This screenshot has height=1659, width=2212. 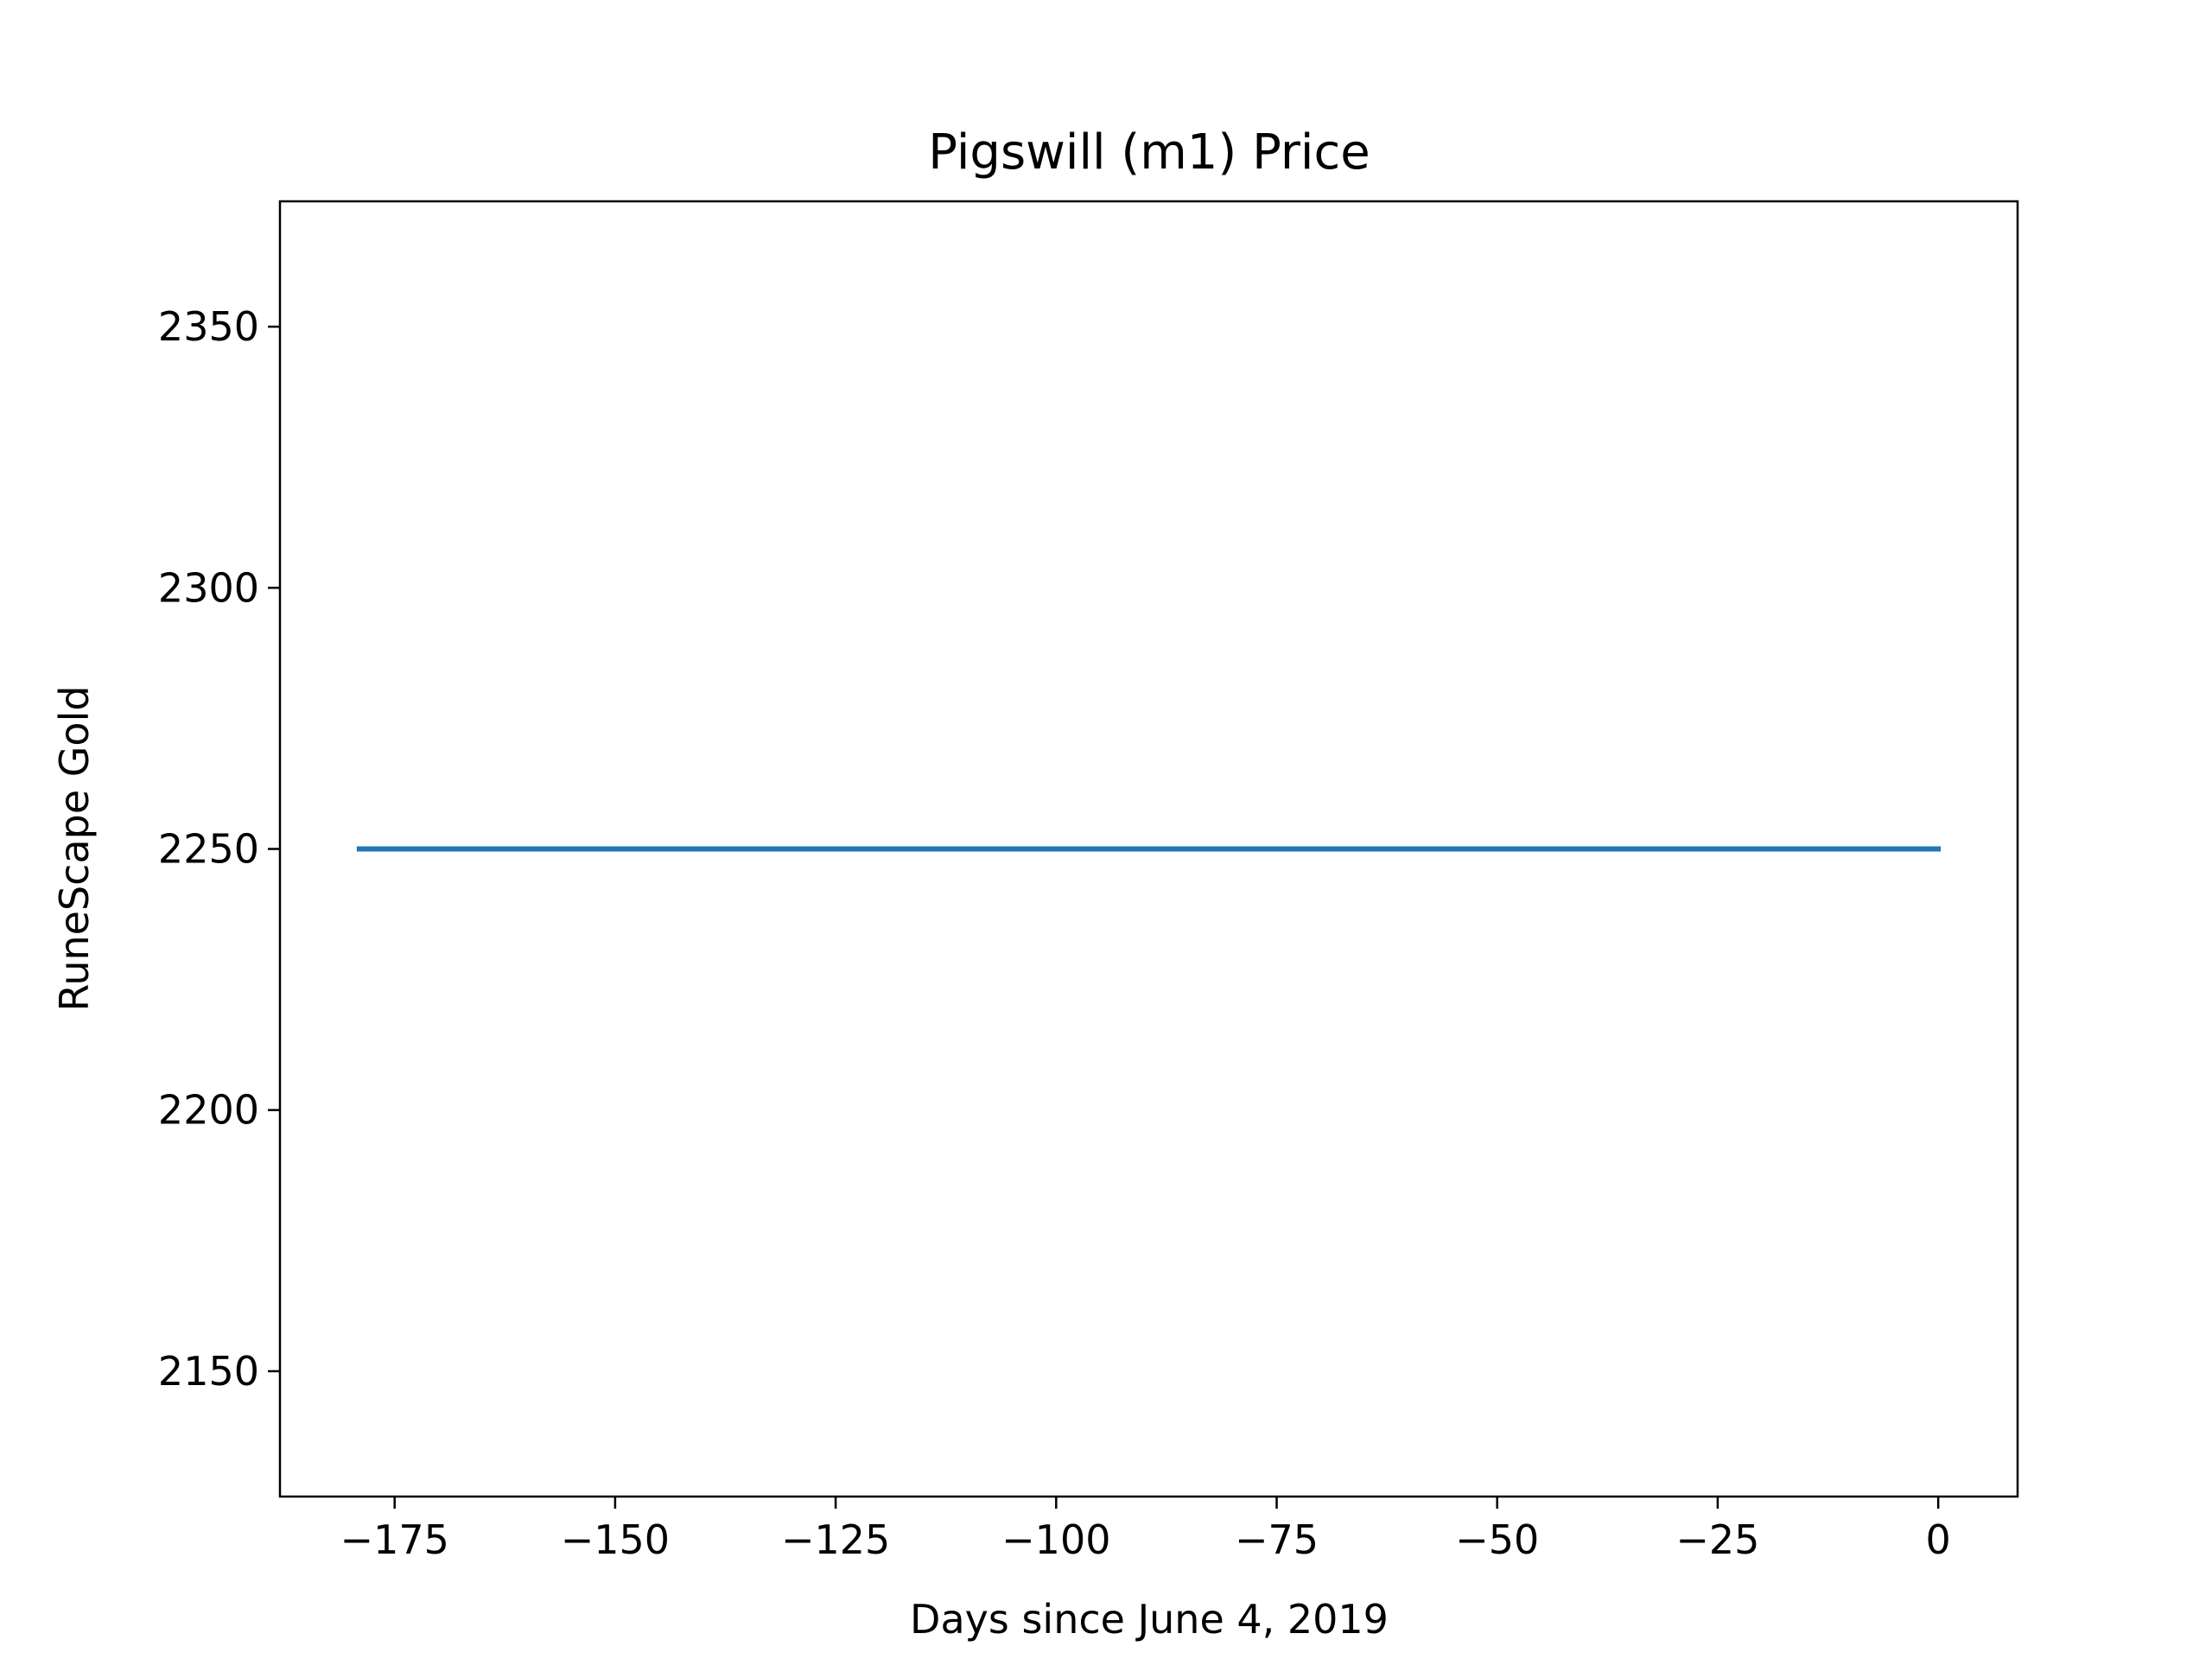 I want to click on x-tick-label: −150, so click(x=615, y=1539).